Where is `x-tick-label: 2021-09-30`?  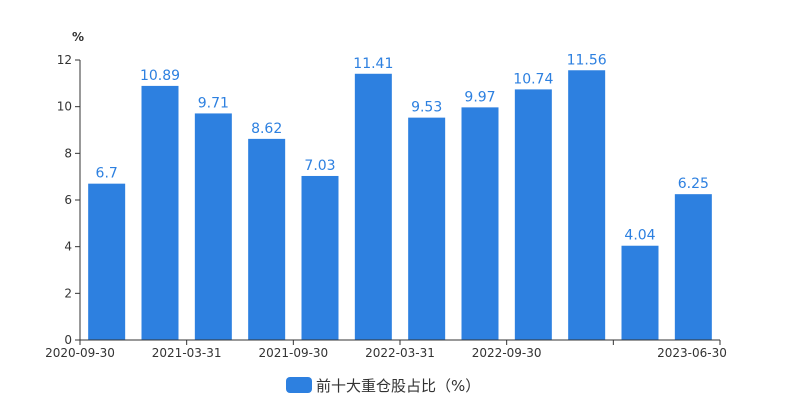 x-tick-label: 2021-09-30 is located at coordinates (293, 353).